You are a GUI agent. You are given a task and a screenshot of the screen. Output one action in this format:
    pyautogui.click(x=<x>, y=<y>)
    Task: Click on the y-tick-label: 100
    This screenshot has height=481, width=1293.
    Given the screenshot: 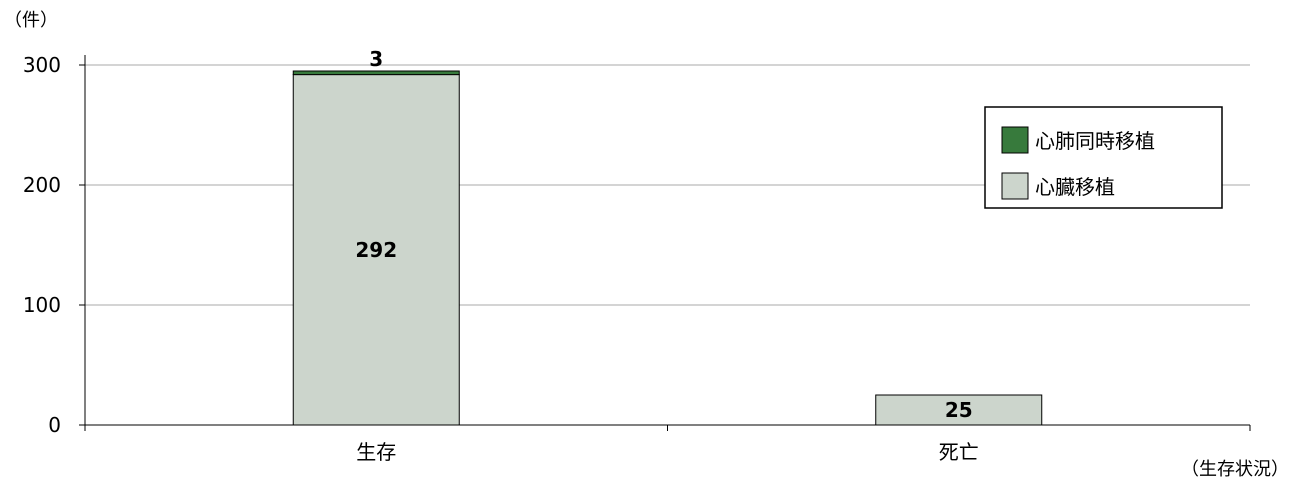 What is the action you would take?
    pyautogui.click(x=42, y=305)
    